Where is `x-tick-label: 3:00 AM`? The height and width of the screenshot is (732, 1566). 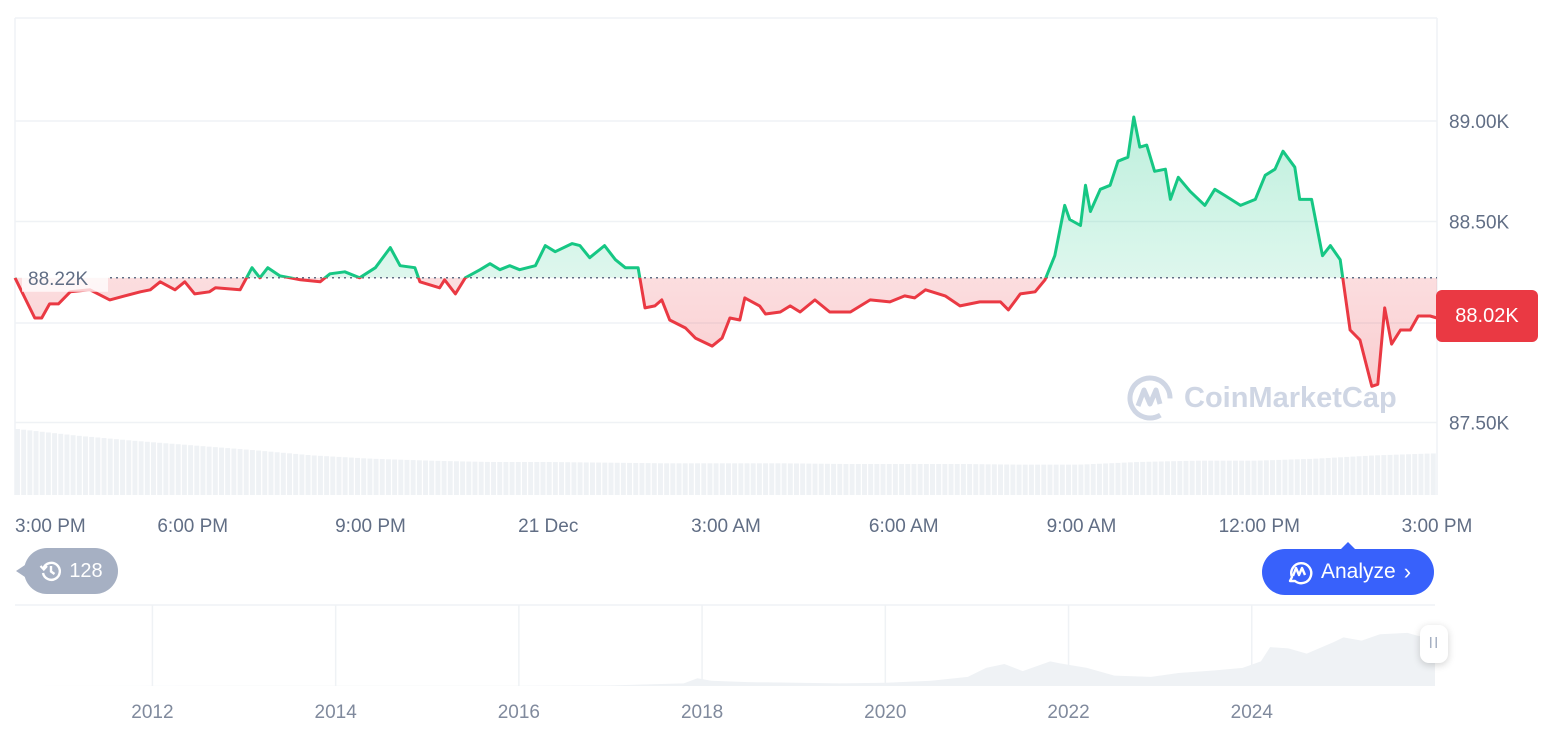 x-tick-label: 3:00 AM is located at coordinates (726, 526).